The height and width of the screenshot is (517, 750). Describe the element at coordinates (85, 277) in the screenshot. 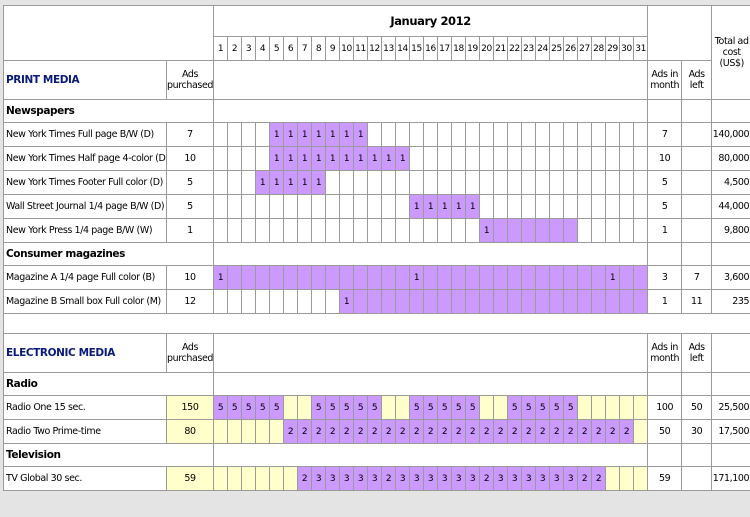

I see `media-name: Magazine A 1/4 page Full color (B)` at that location.